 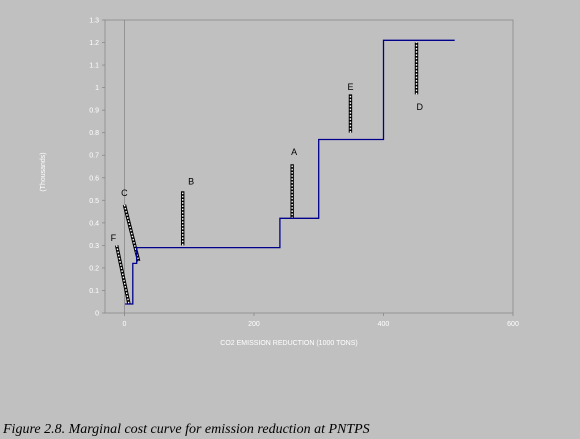 What do you see at coordinates (43, 171) in the screenshot?
I see `y-axis-title: (Thousands)` at bounding box center [43, 171].